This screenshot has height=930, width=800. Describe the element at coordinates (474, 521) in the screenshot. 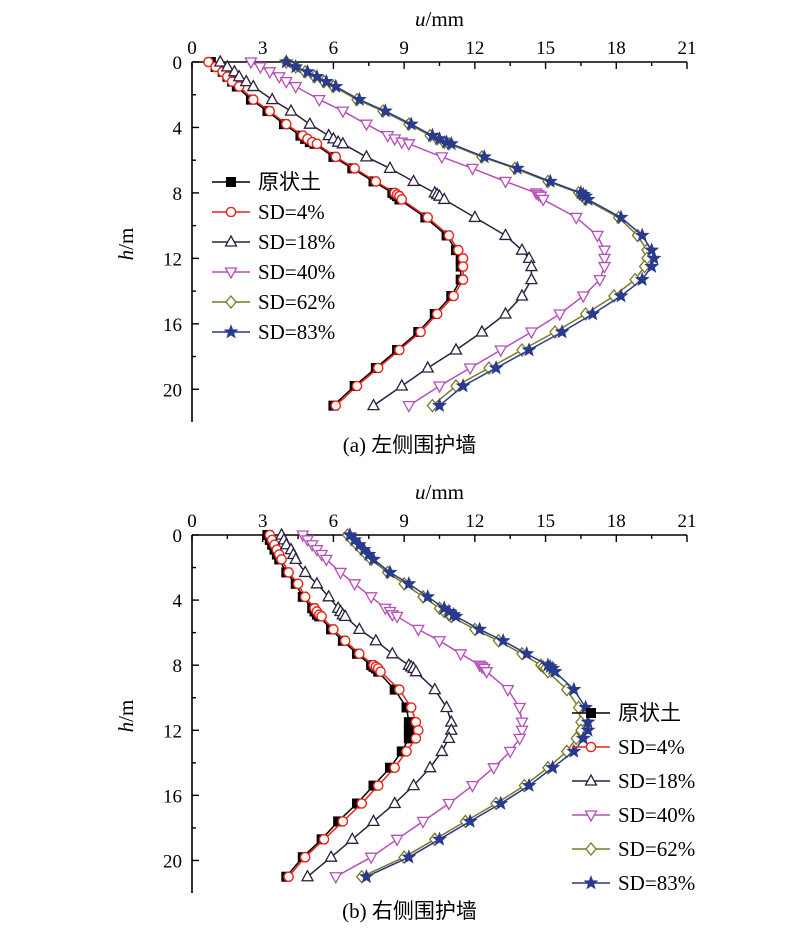

I see `x-tick-label: 12` at that location.